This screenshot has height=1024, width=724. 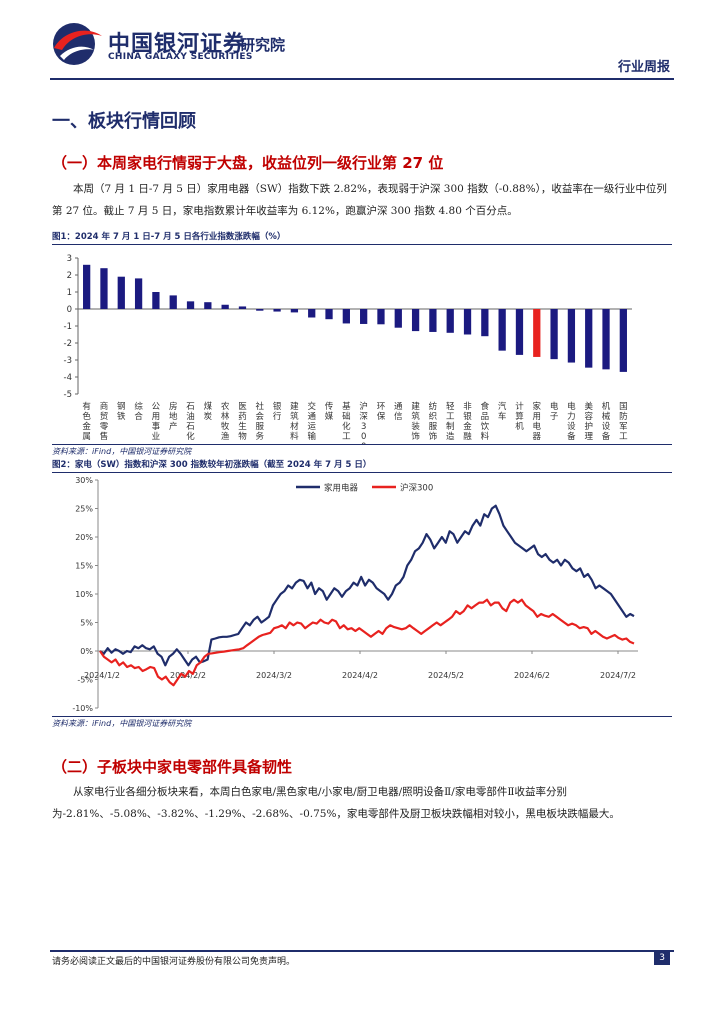 I want to click on bar-钢铁, so click(x=121, y=292).